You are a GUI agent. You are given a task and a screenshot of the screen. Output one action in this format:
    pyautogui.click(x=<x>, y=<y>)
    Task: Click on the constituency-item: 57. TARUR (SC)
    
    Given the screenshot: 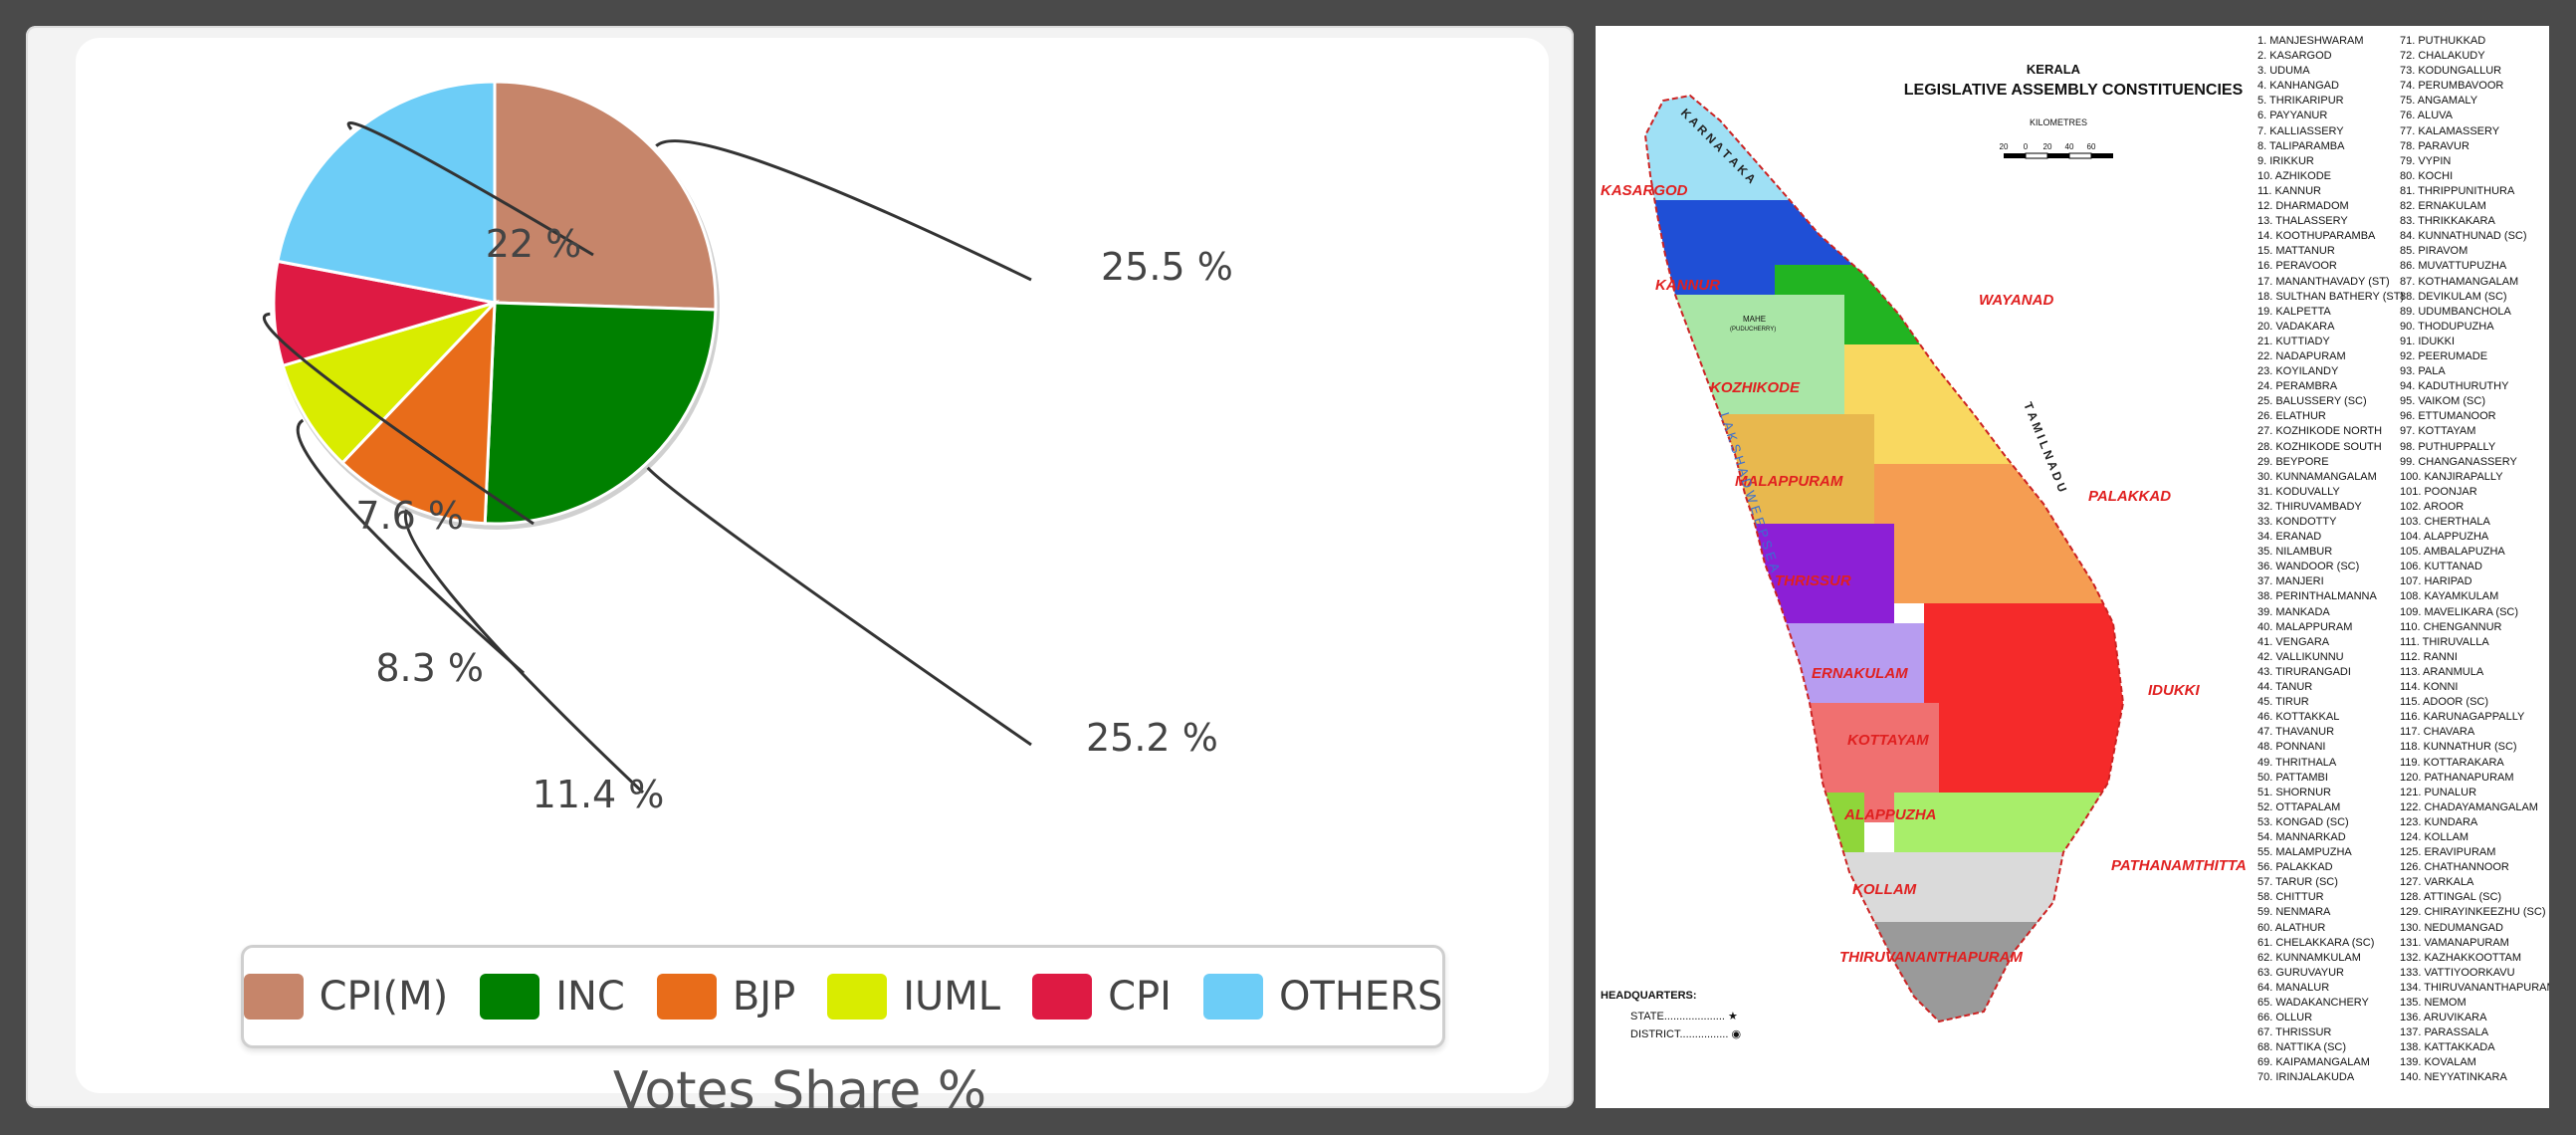 What is the action you would take?
    pyautogui.click(x=2297, y=882)
    